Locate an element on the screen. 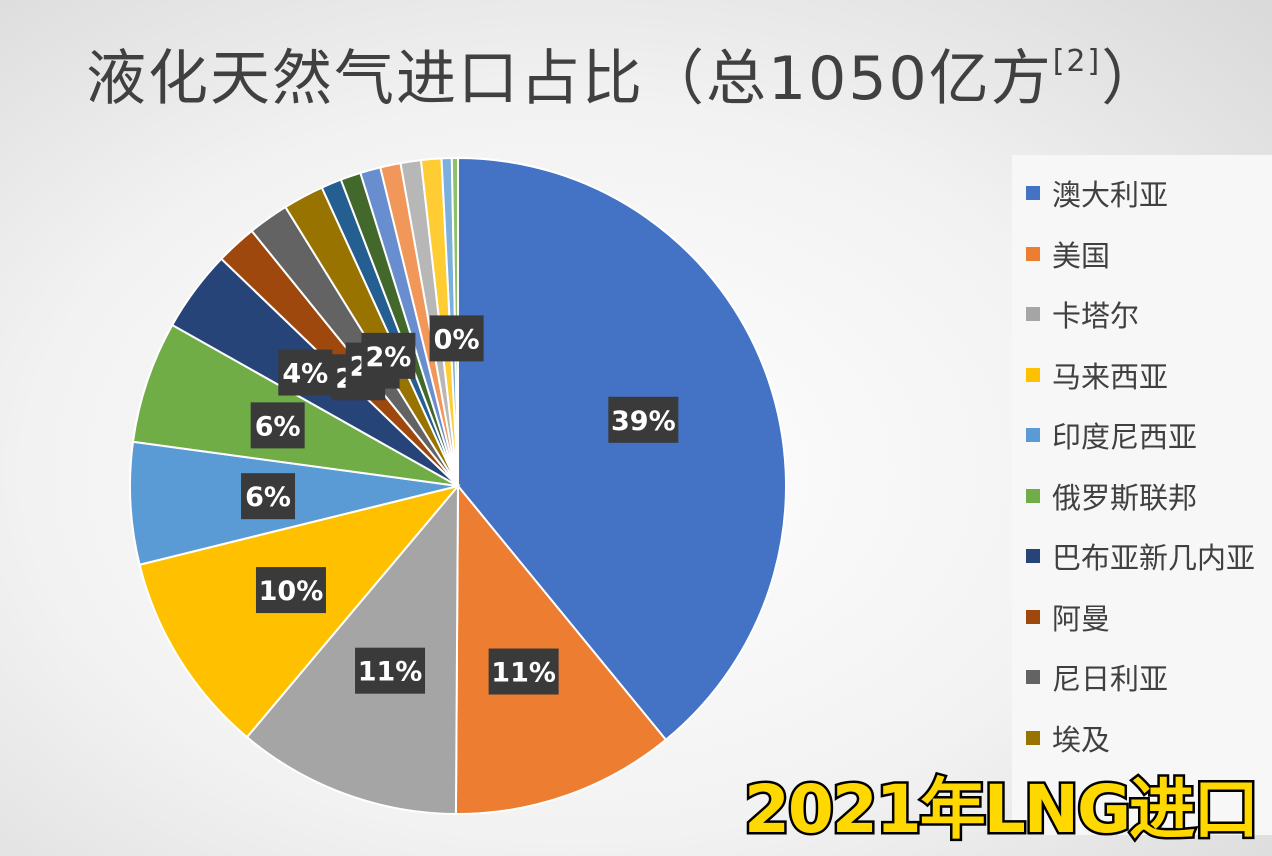 The image size is (1272, 856). legend-label: 尼日利亚 is located at coordinates (1110, 679).